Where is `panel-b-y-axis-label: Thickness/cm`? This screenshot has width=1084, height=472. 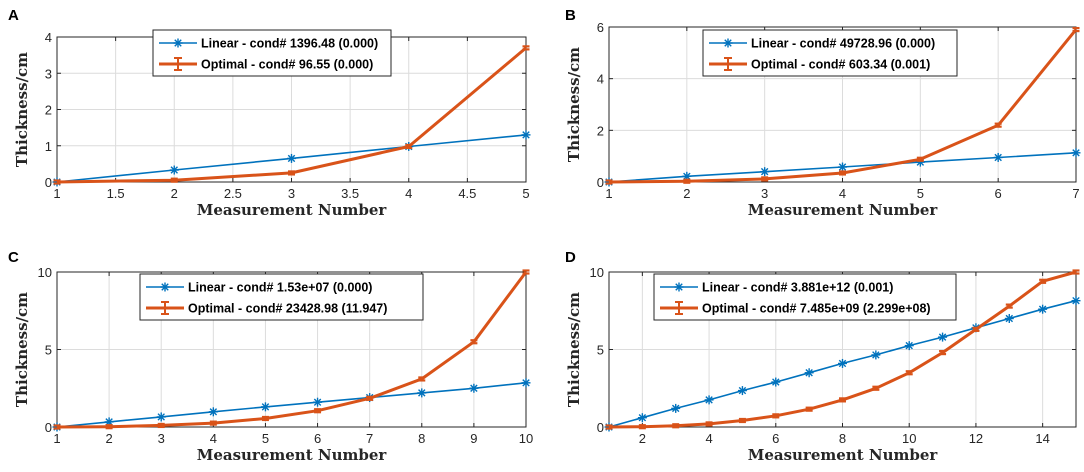
panel-b-y-axis-label: Thickness/cm is located at coordinates (574, 104).